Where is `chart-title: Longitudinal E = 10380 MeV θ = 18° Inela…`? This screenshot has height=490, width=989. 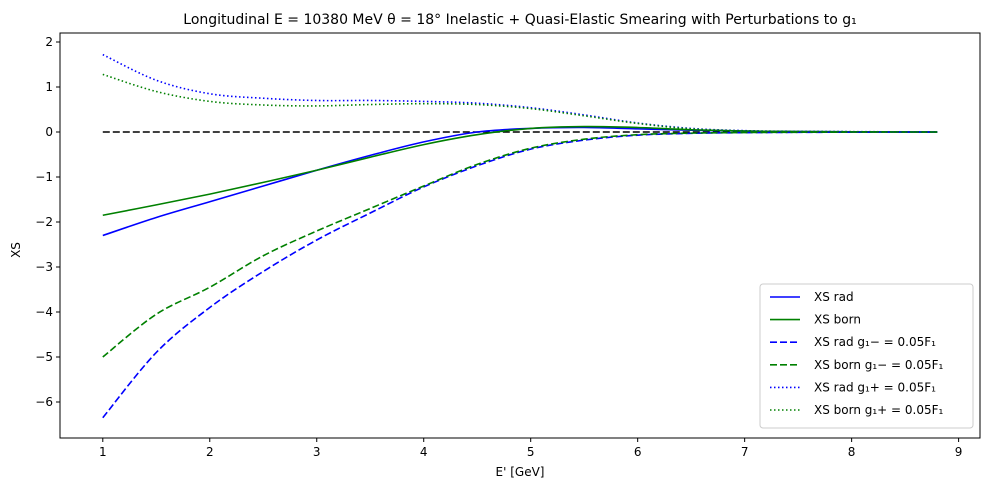 chart-title: Longitudinal E = 10380 MeV θ = 18° Inela… is located at coordinates (519, 20).